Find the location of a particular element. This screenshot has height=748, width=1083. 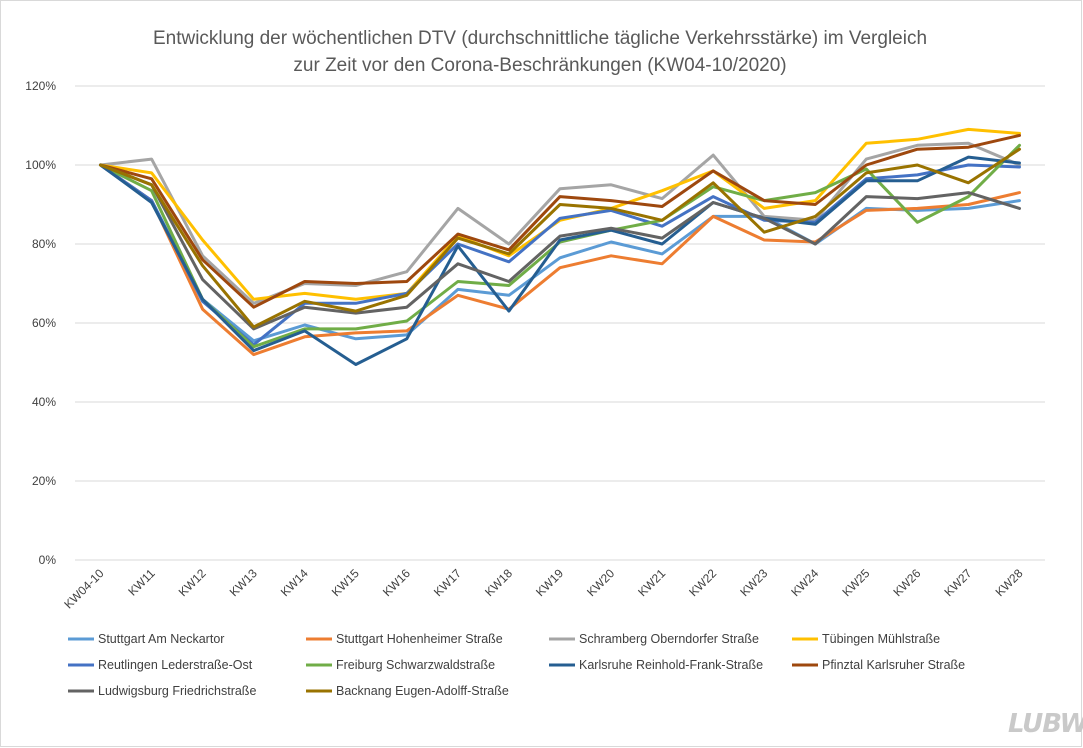

y-axis-tick-labels: 0% 20% 40% 60% 80% 100% 120% is located at coordinates (40, 323).